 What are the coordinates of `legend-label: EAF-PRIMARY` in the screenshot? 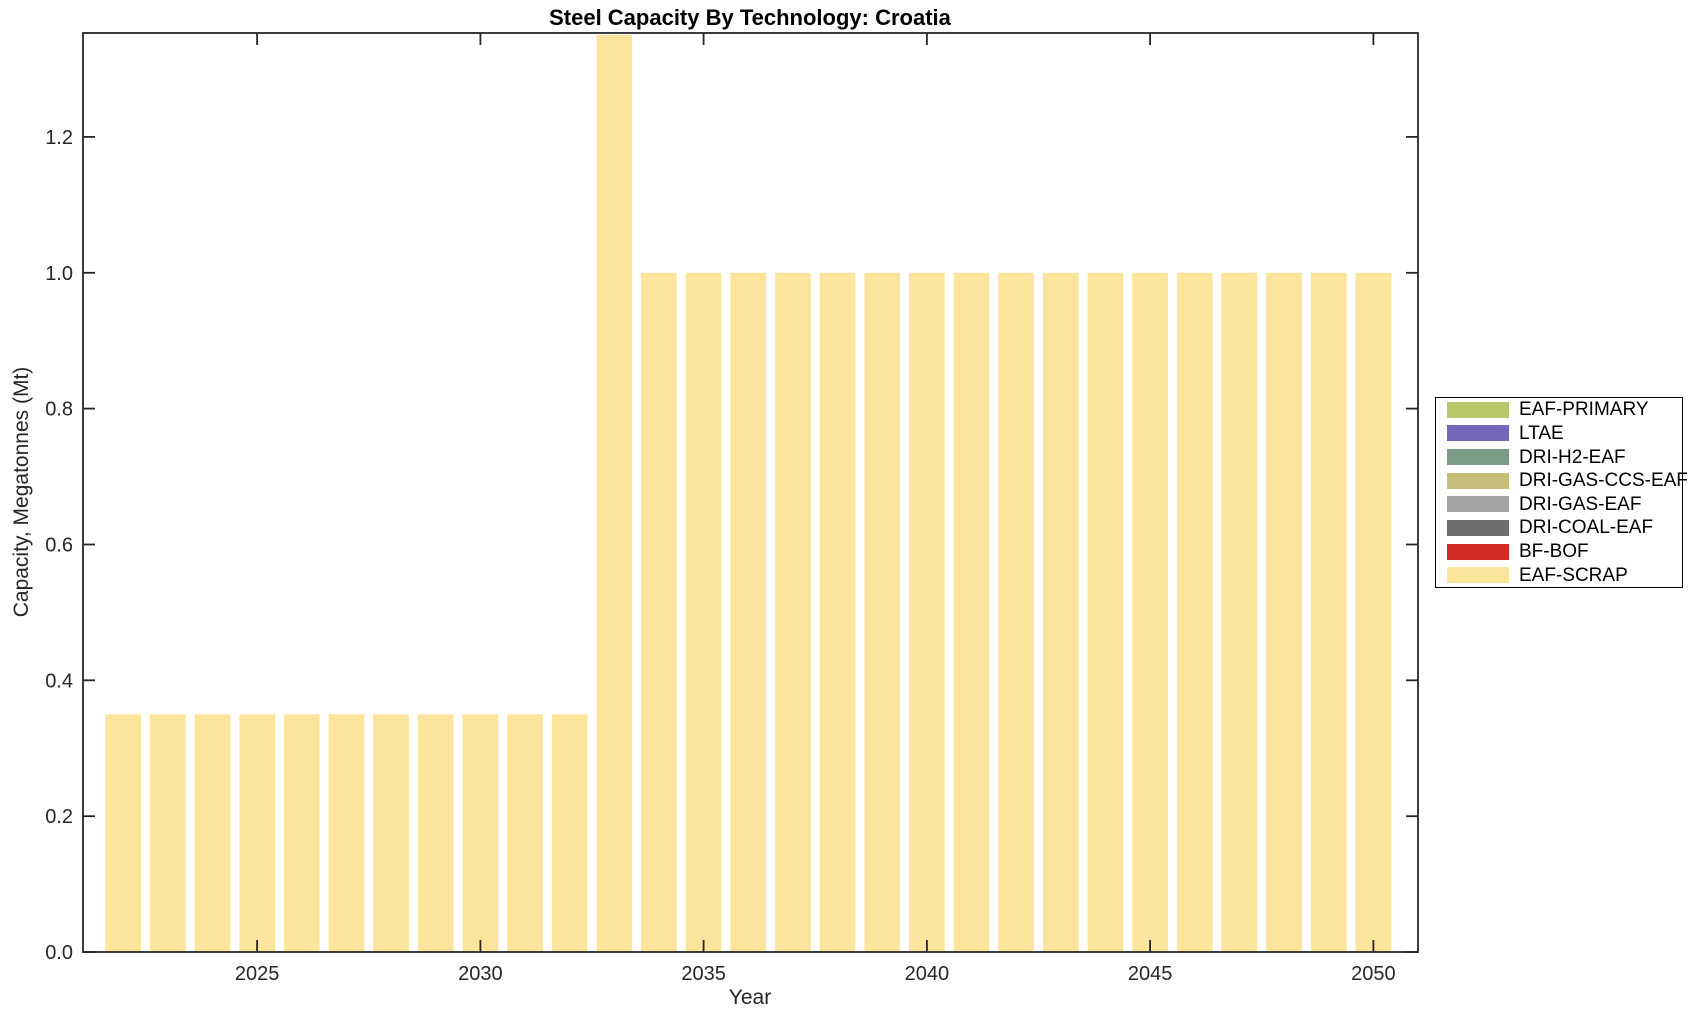 It's located at (1584, 410).